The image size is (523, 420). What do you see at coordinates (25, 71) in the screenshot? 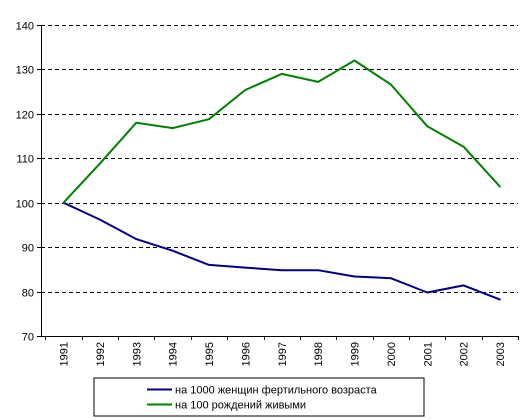
I see `y-tick-label: 130` at bounding box center [25, 71].